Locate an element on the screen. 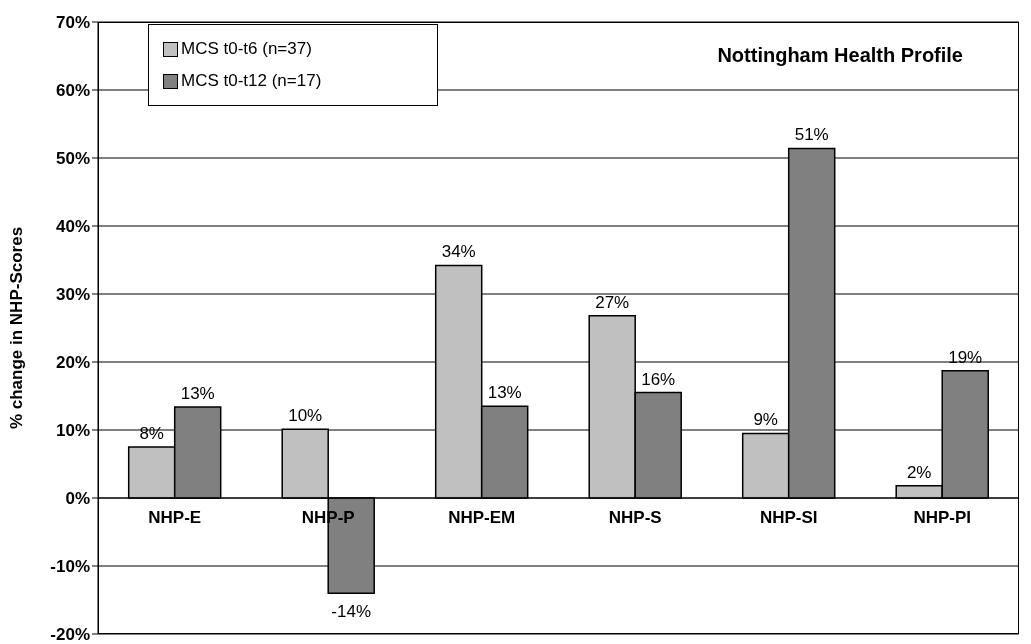 The width and height of the screenshot is (1031, 644). y-tick-label: 0% is located at coordinates (77, 499).